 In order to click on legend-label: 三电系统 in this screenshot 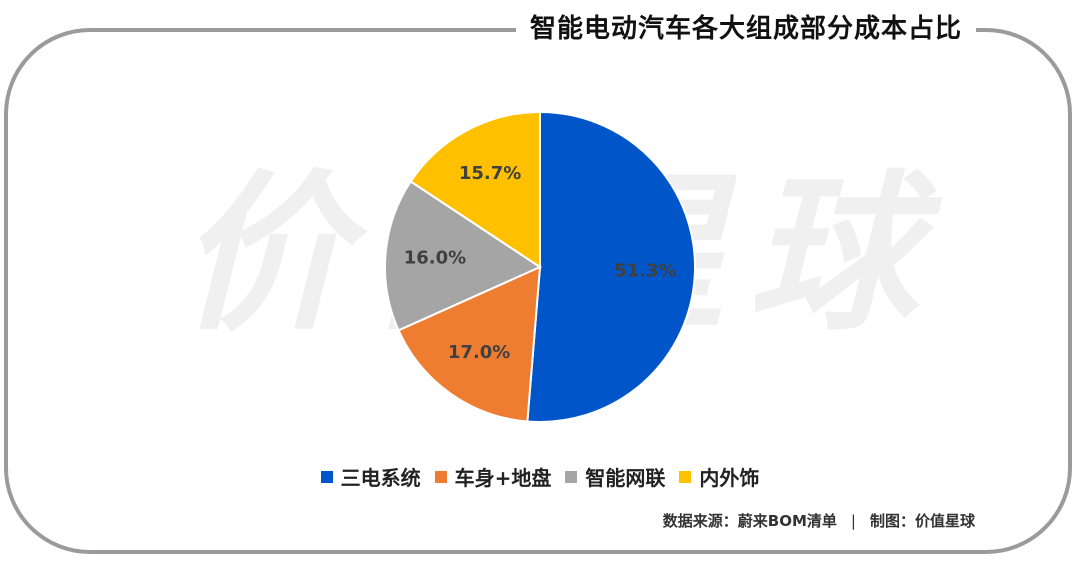, I will do `click(380, 478)`.